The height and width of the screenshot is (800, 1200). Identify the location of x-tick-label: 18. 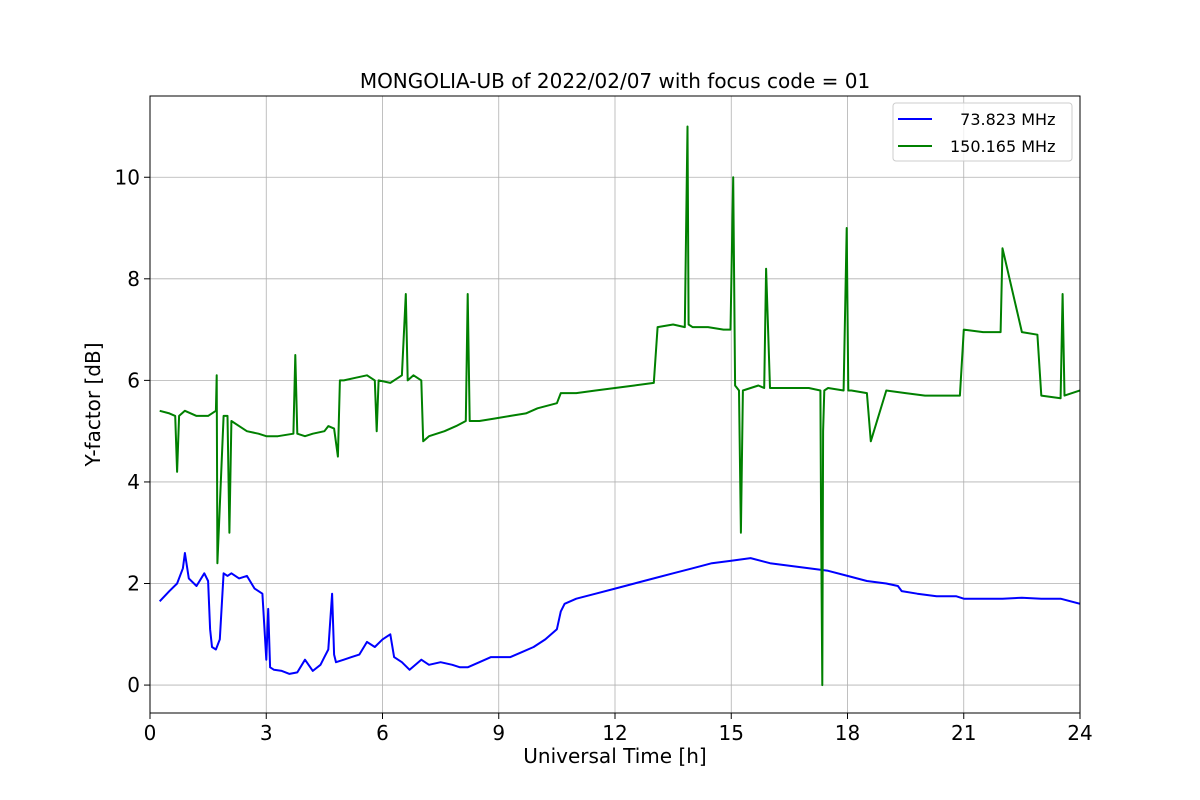
(847, 733).